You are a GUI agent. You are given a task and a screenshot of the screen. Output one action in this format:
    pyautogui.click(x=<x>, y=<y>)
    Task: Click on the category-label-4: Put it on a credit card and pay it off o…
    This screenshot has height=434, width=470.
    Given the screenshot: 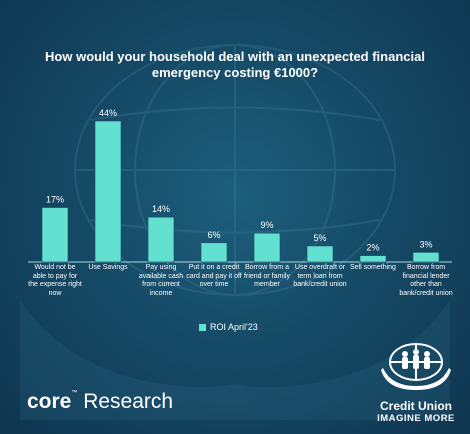 What is the action you would take?
    pyautogui.click(x=214, y=276)
    